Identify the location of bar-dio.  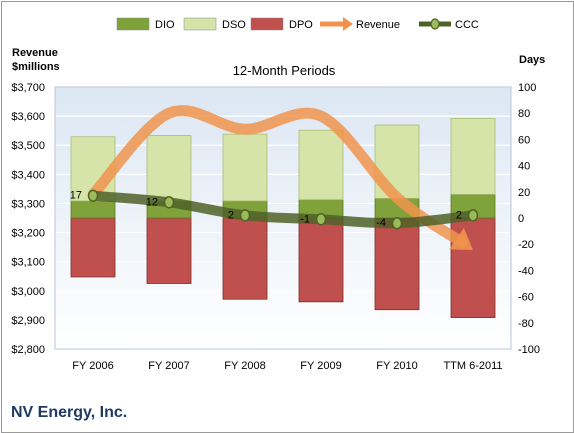
(93, 209).